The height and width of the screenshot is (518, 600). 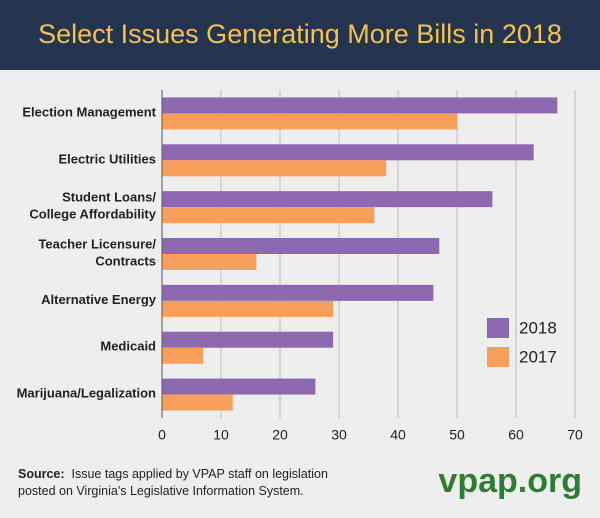 What do you see at coordinates (89, 112) in the screenshot?
I see `y-tick-label: Election Management` at bounding box center [89, 112].